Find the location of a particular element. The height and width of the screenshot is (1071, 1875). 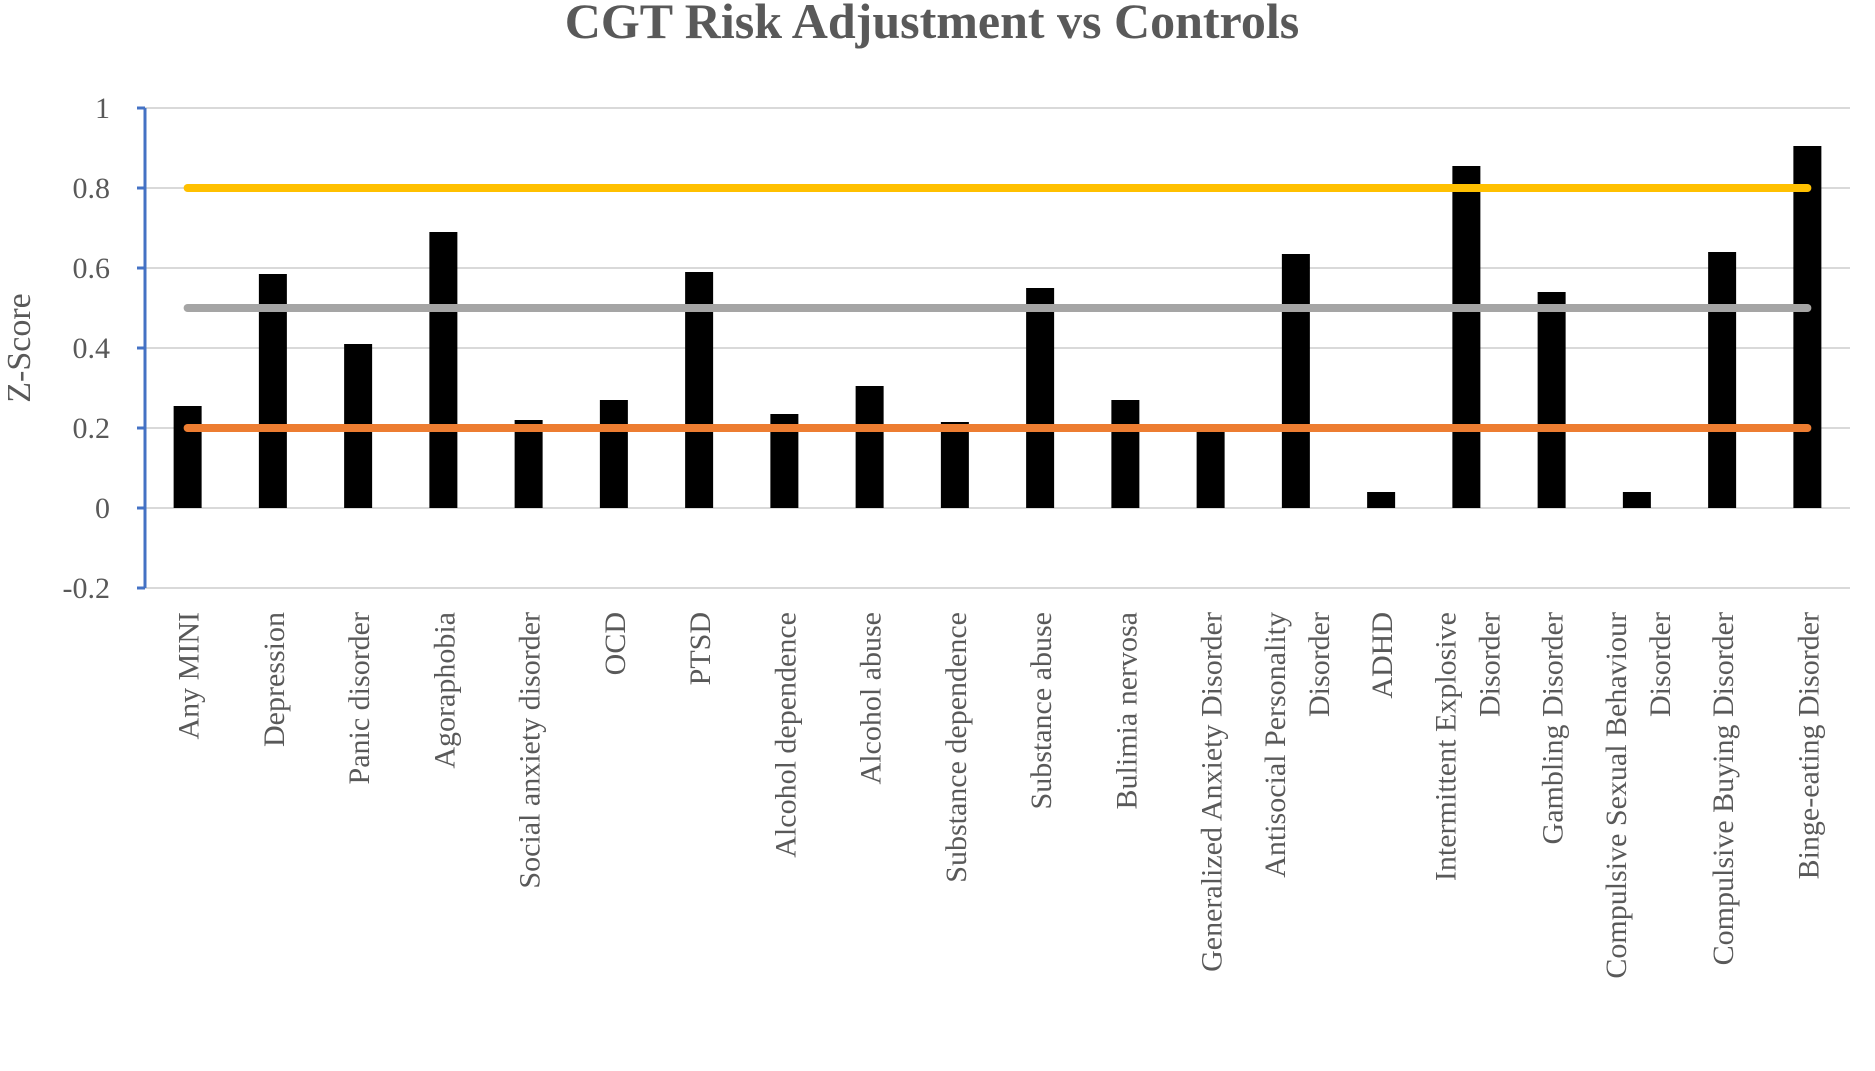

category-label: Alcohol abuse is located at coordinates (871, 698).